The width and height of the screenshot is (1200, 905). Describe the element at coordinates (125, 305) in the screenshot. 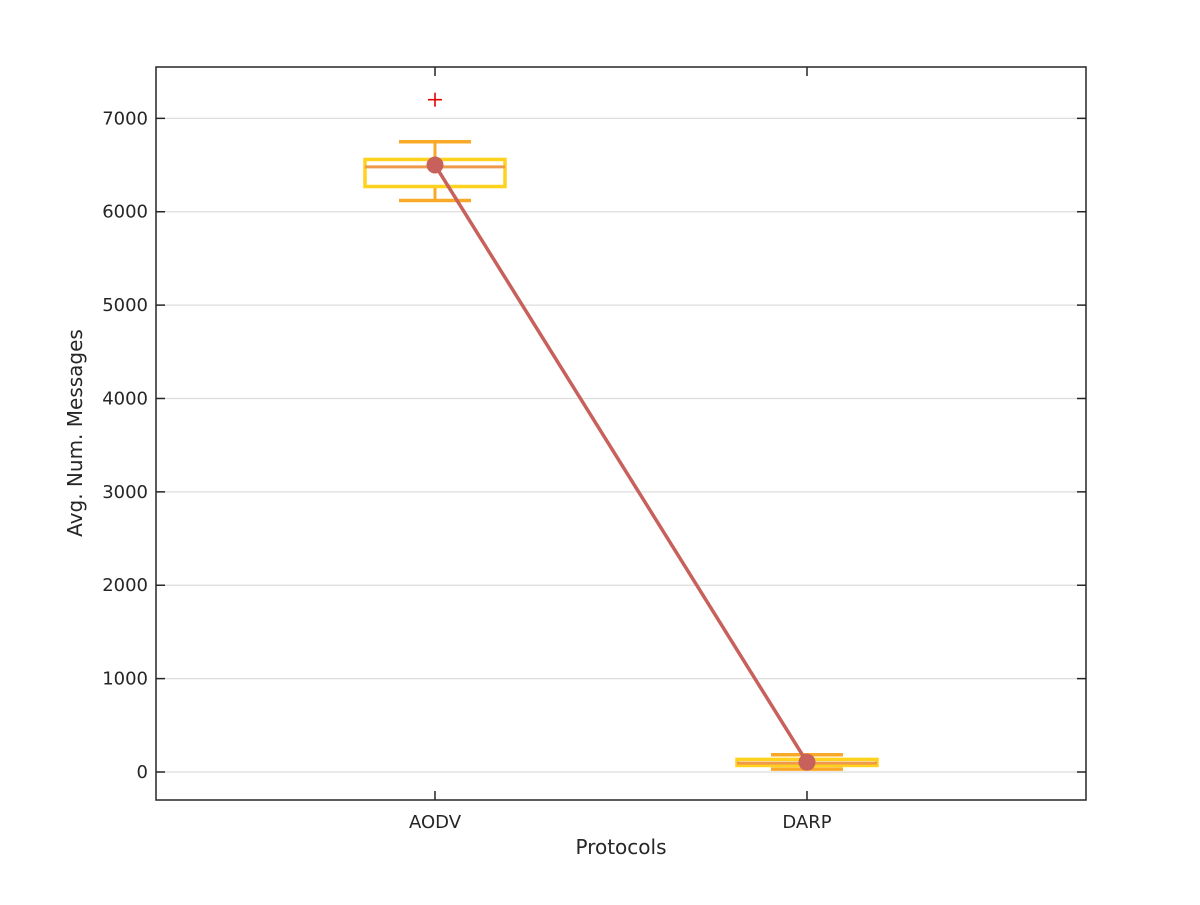

I see `y-tick-label: 5000` at that location.